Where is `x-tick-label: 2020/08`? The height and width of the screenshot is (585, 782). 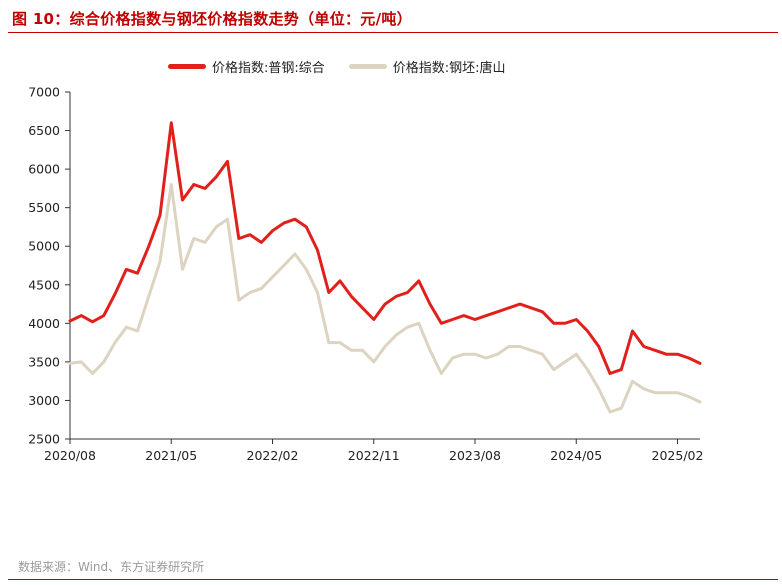 x-tick-label: 2020/08 is located at coordinates (70, 455).